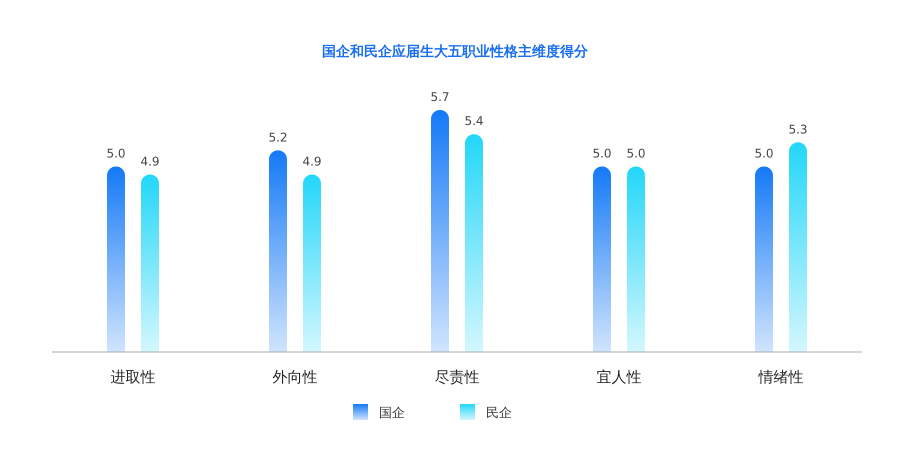 Image resolution: width=910 pixels, height=474 pixels. Describe the element at coordinates (278, 137) in the screenshot. I see `data-label: 5.2` at that location.